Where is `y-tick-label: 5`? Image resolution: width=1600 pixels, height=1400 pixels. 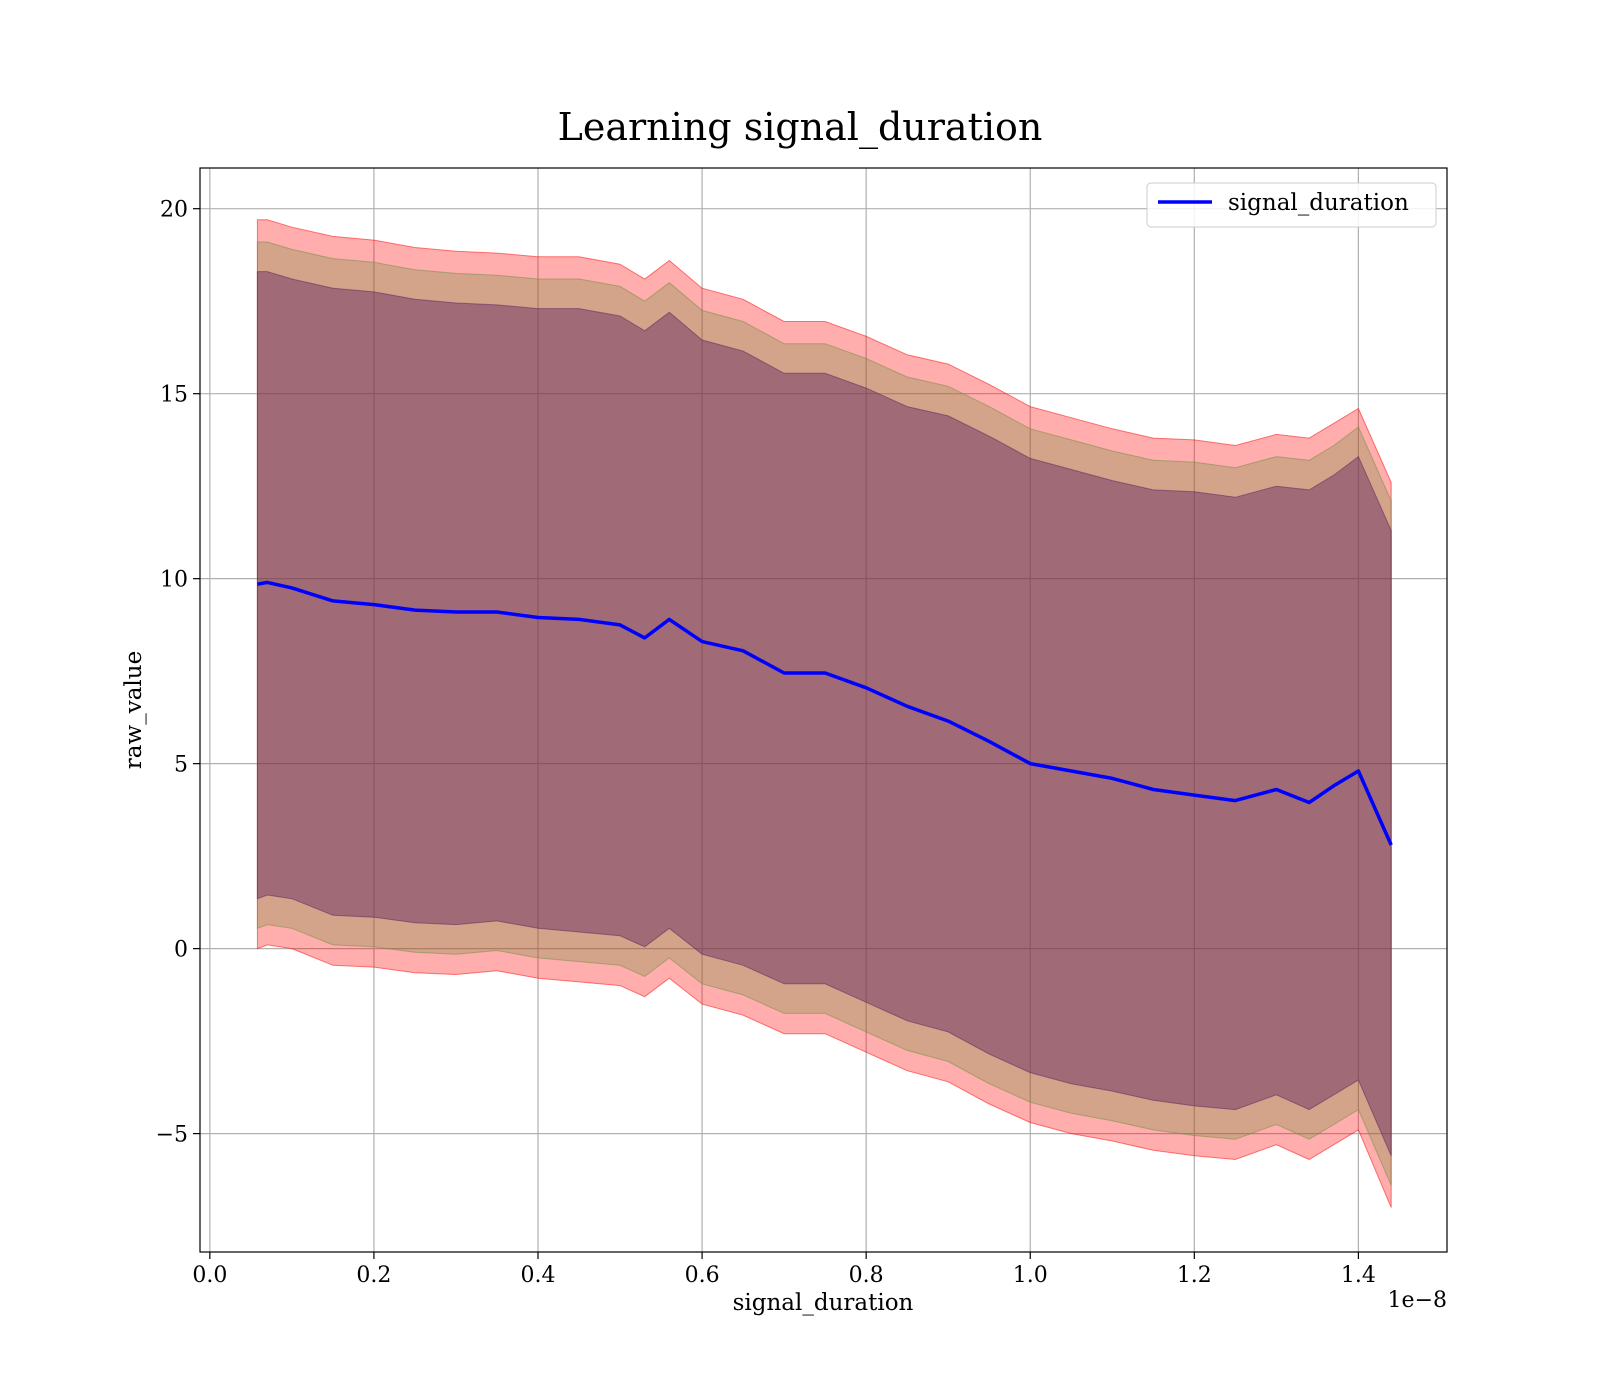 y-tick-label: 5 is located at coordinates (181, 765).